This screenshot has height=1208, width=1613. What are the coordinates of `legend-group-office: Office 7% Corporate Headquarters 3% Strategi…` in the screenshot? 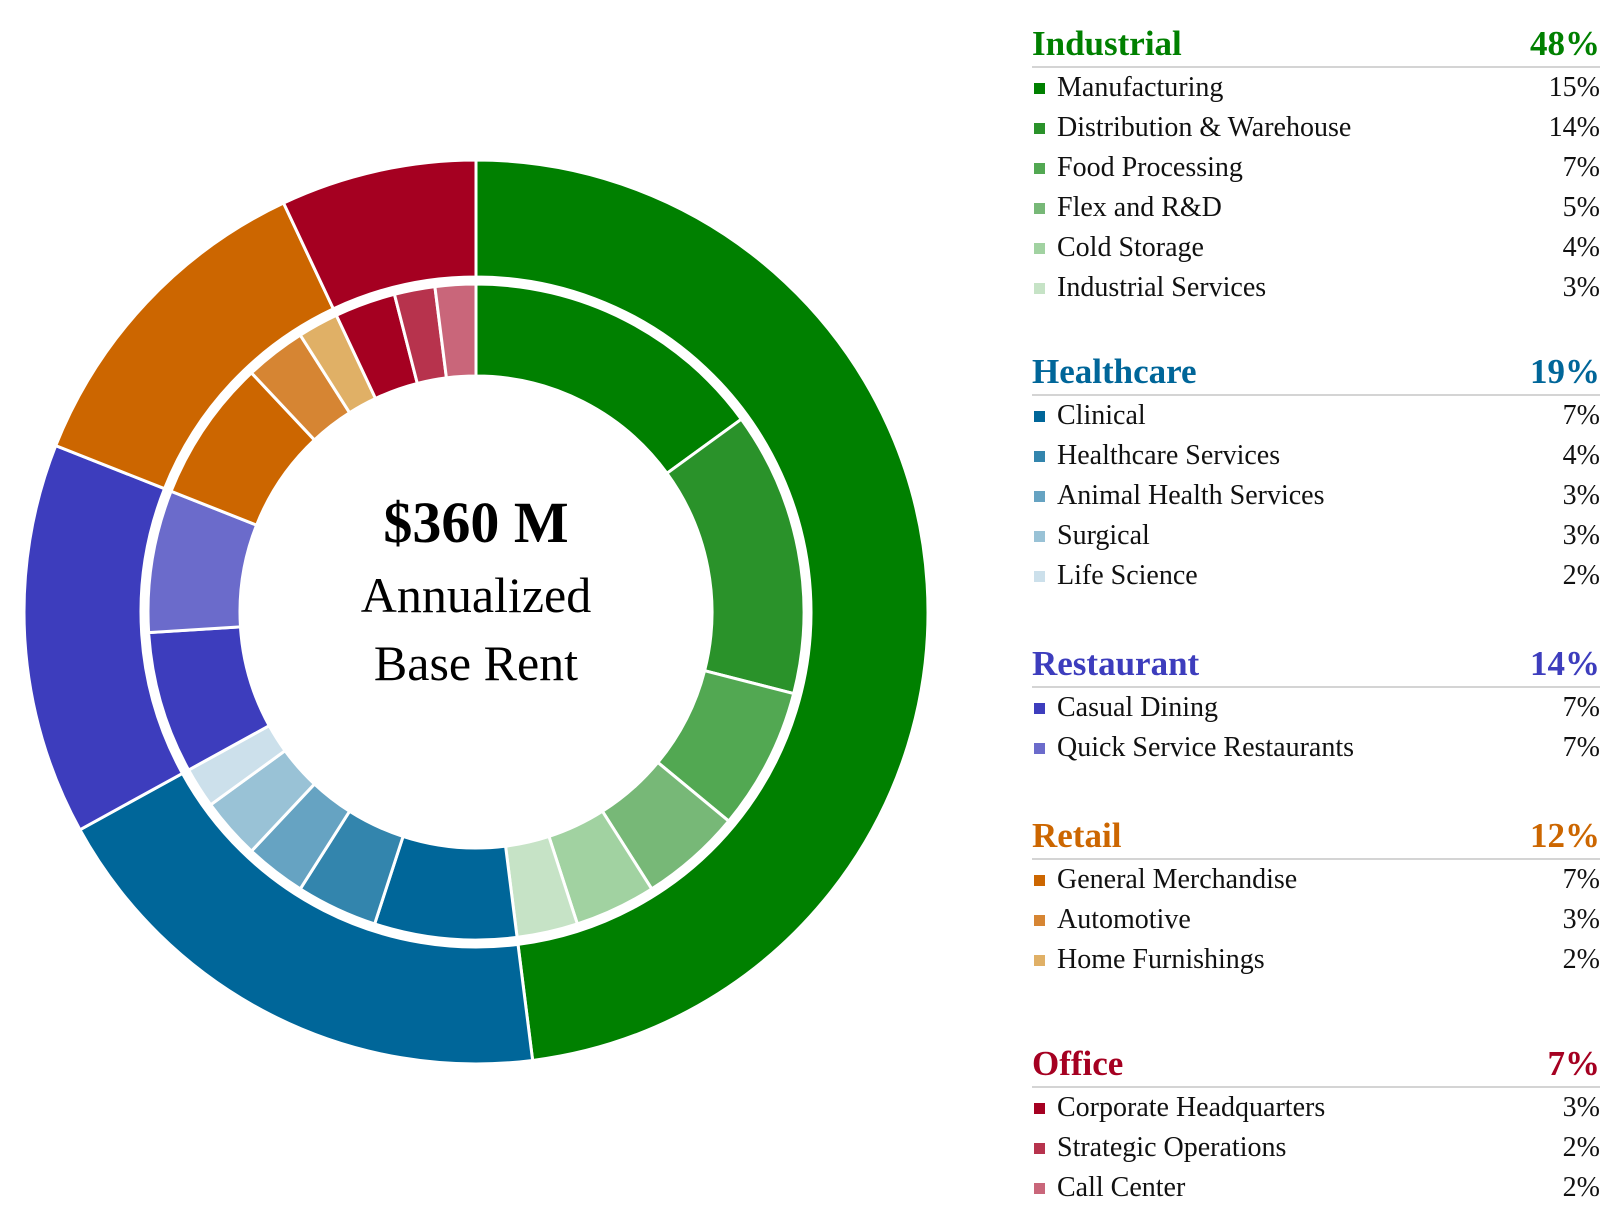 It's located at (1316, 1125).